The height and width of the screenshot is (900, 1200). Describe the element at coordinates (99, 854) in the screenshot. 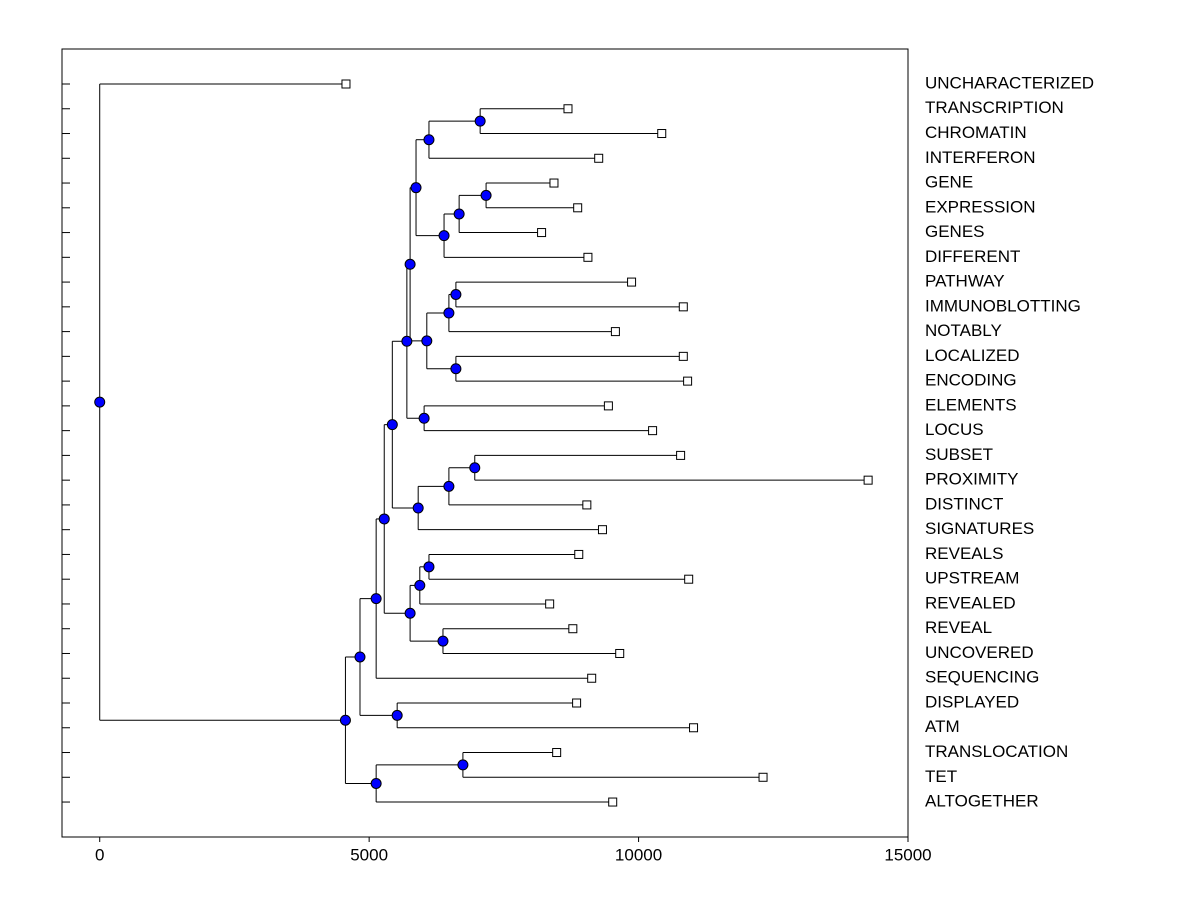

I see `x-tick-label: 0` at that location.